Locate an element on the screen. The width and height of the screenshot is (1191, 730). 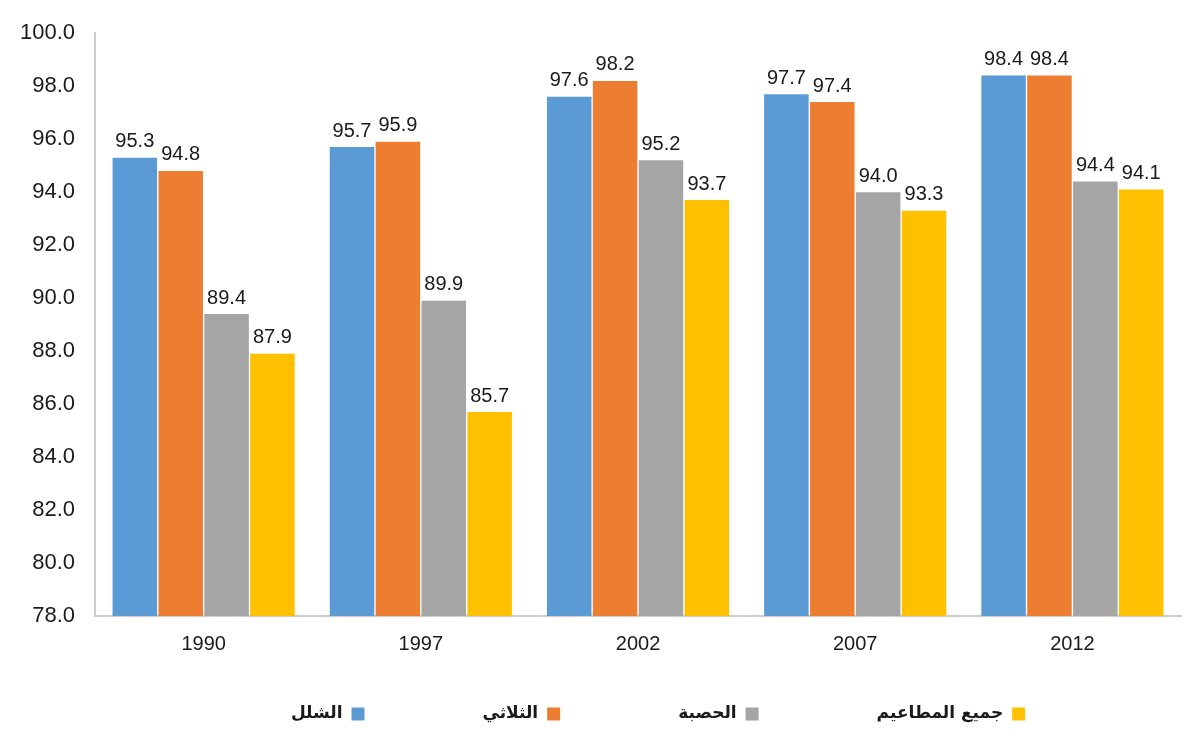
data-label: 95.3 is located at coordinates (135, 140).